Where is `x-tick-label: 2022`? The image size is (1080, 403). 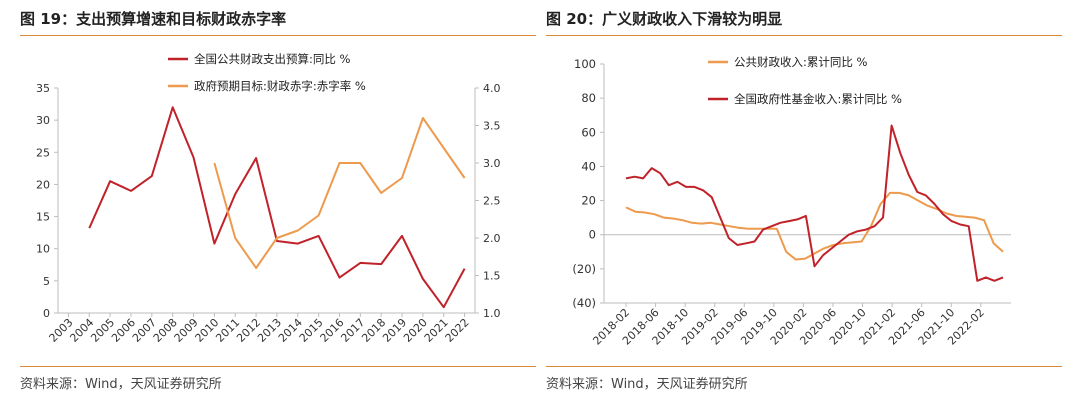 x-tick-label: 2022 is located at coordinates (457, 330).